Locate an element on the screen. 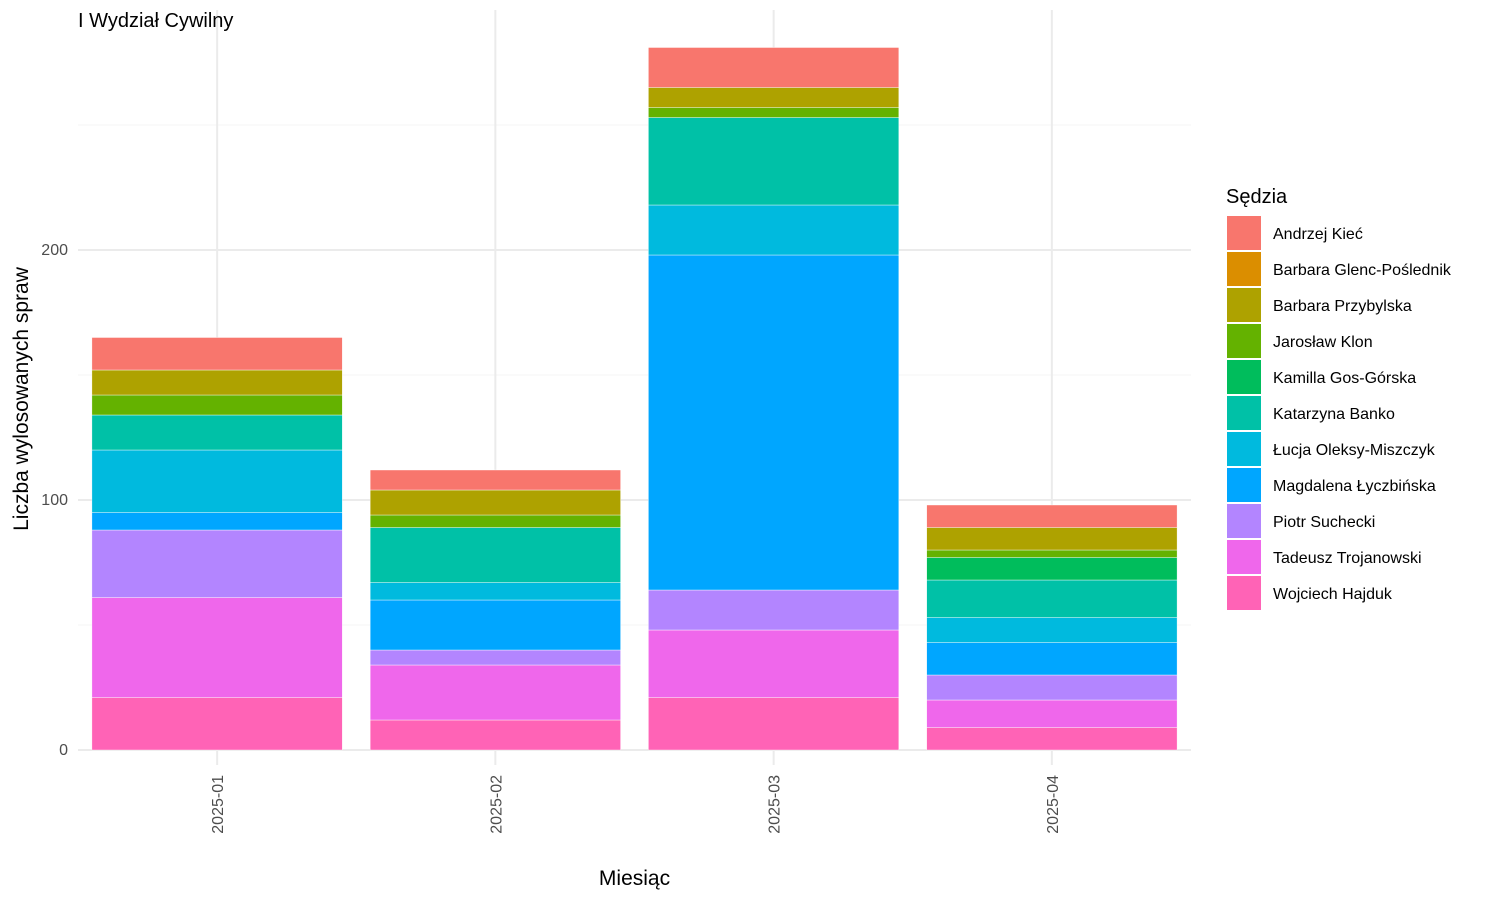 The image size is (1500, 900). x-tick-label: 2025-03 is located at coordinates (775, 804).